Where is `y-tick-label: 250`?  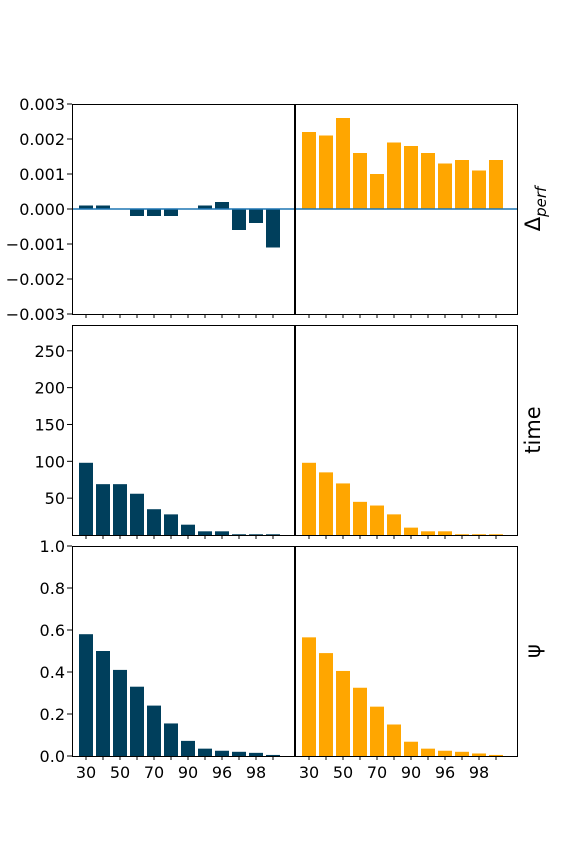 y-tick-label: 250 is located at coordinates (49, 351).